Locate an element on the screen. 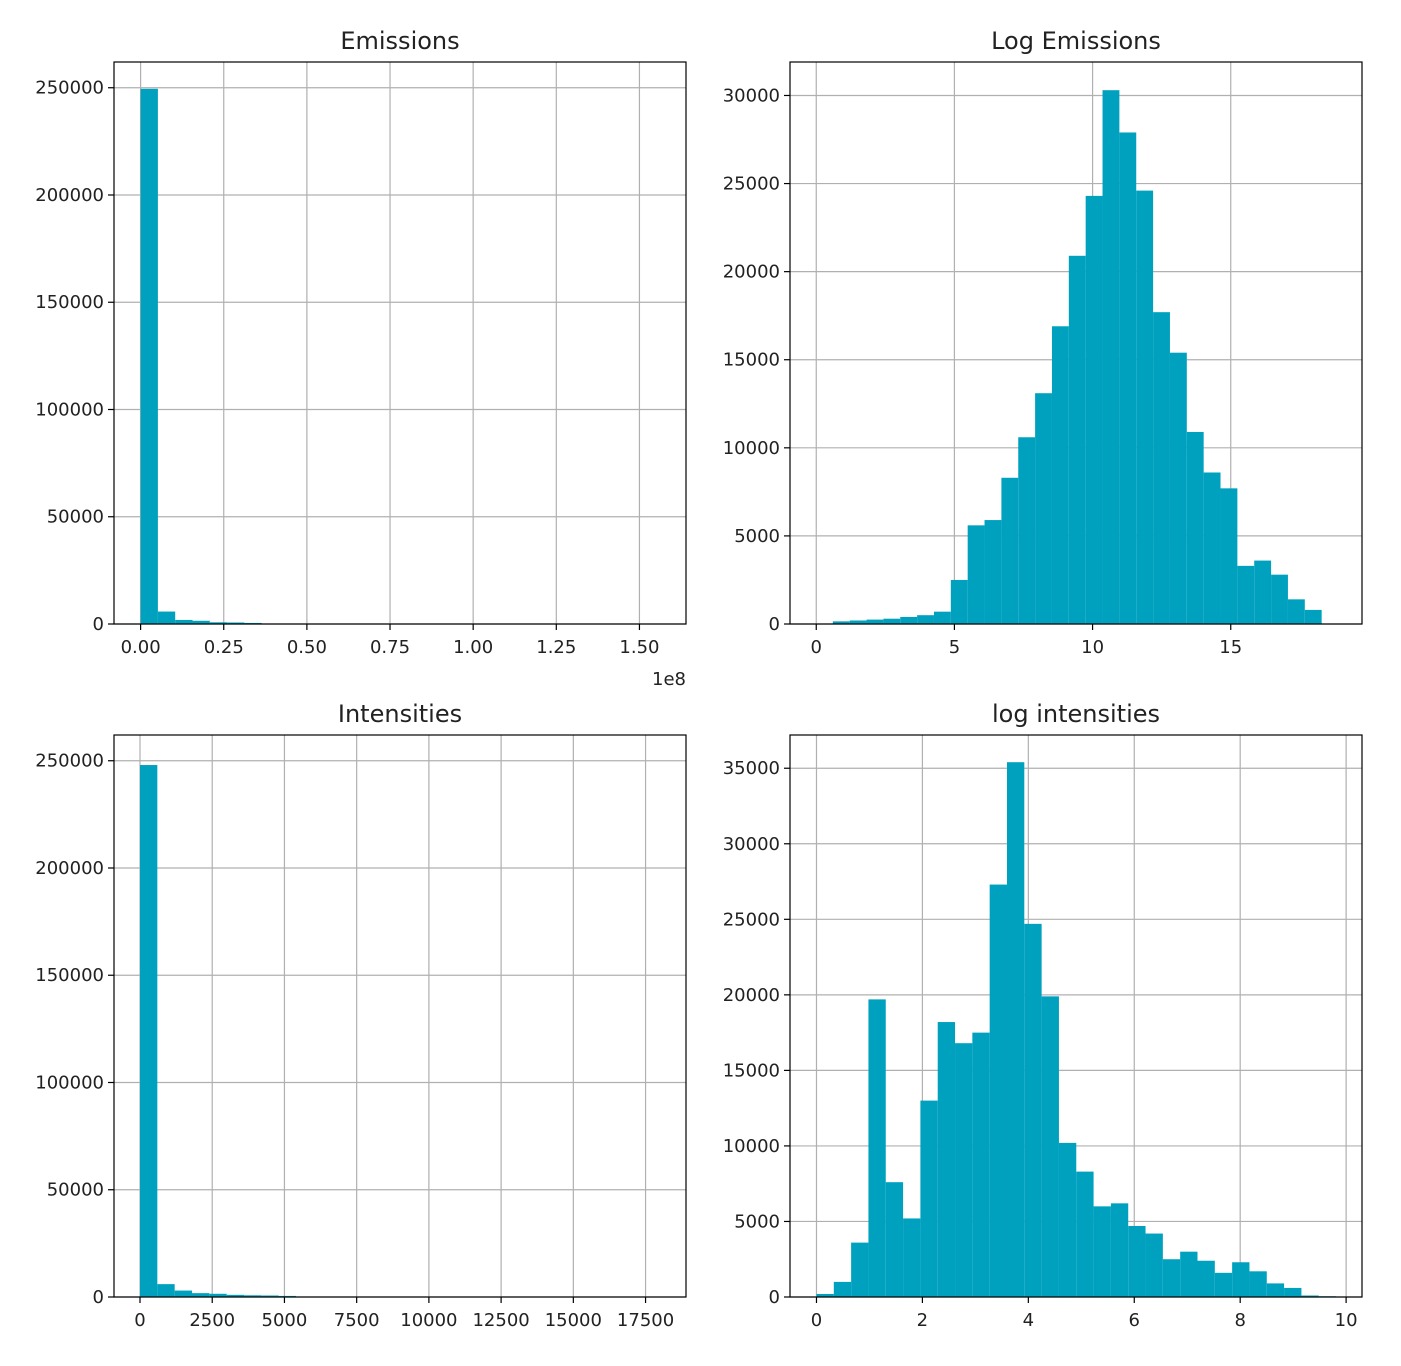  panel-title: log intensities is located at coordinates (1076, 714).